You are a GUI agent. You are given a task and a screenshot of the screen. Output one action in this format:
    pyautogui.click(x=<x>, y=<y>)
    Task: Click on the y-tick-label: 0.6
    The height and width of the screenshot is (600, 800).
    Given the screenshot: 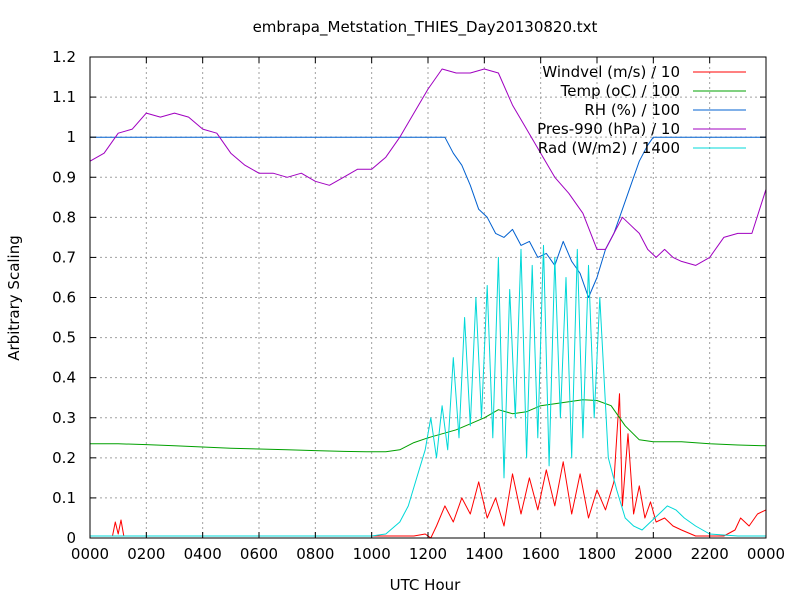 What is the action you would take?
    pyautogui.click(x=64, y=298)
    